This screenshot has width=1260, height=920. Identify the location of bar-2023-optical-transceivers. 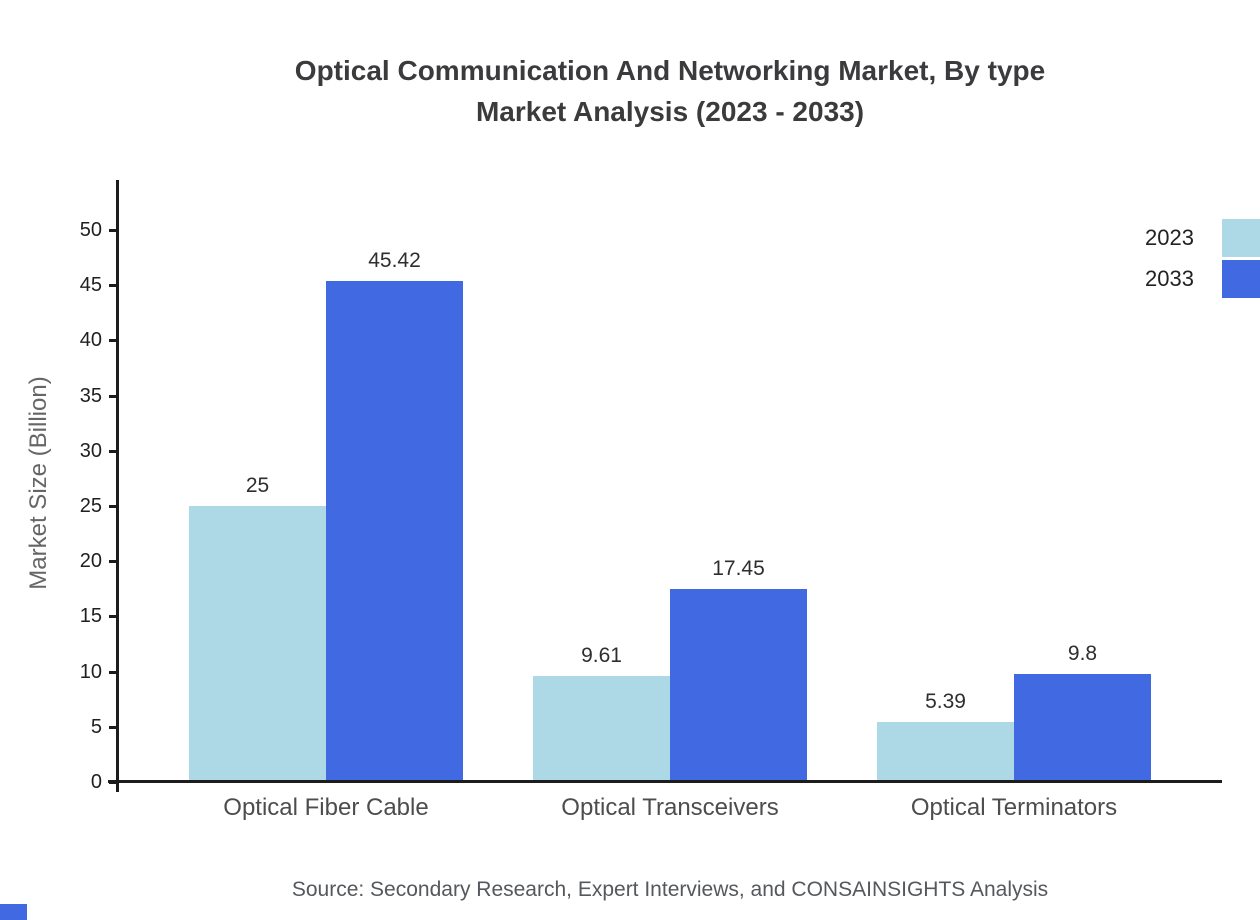
(601, 728).